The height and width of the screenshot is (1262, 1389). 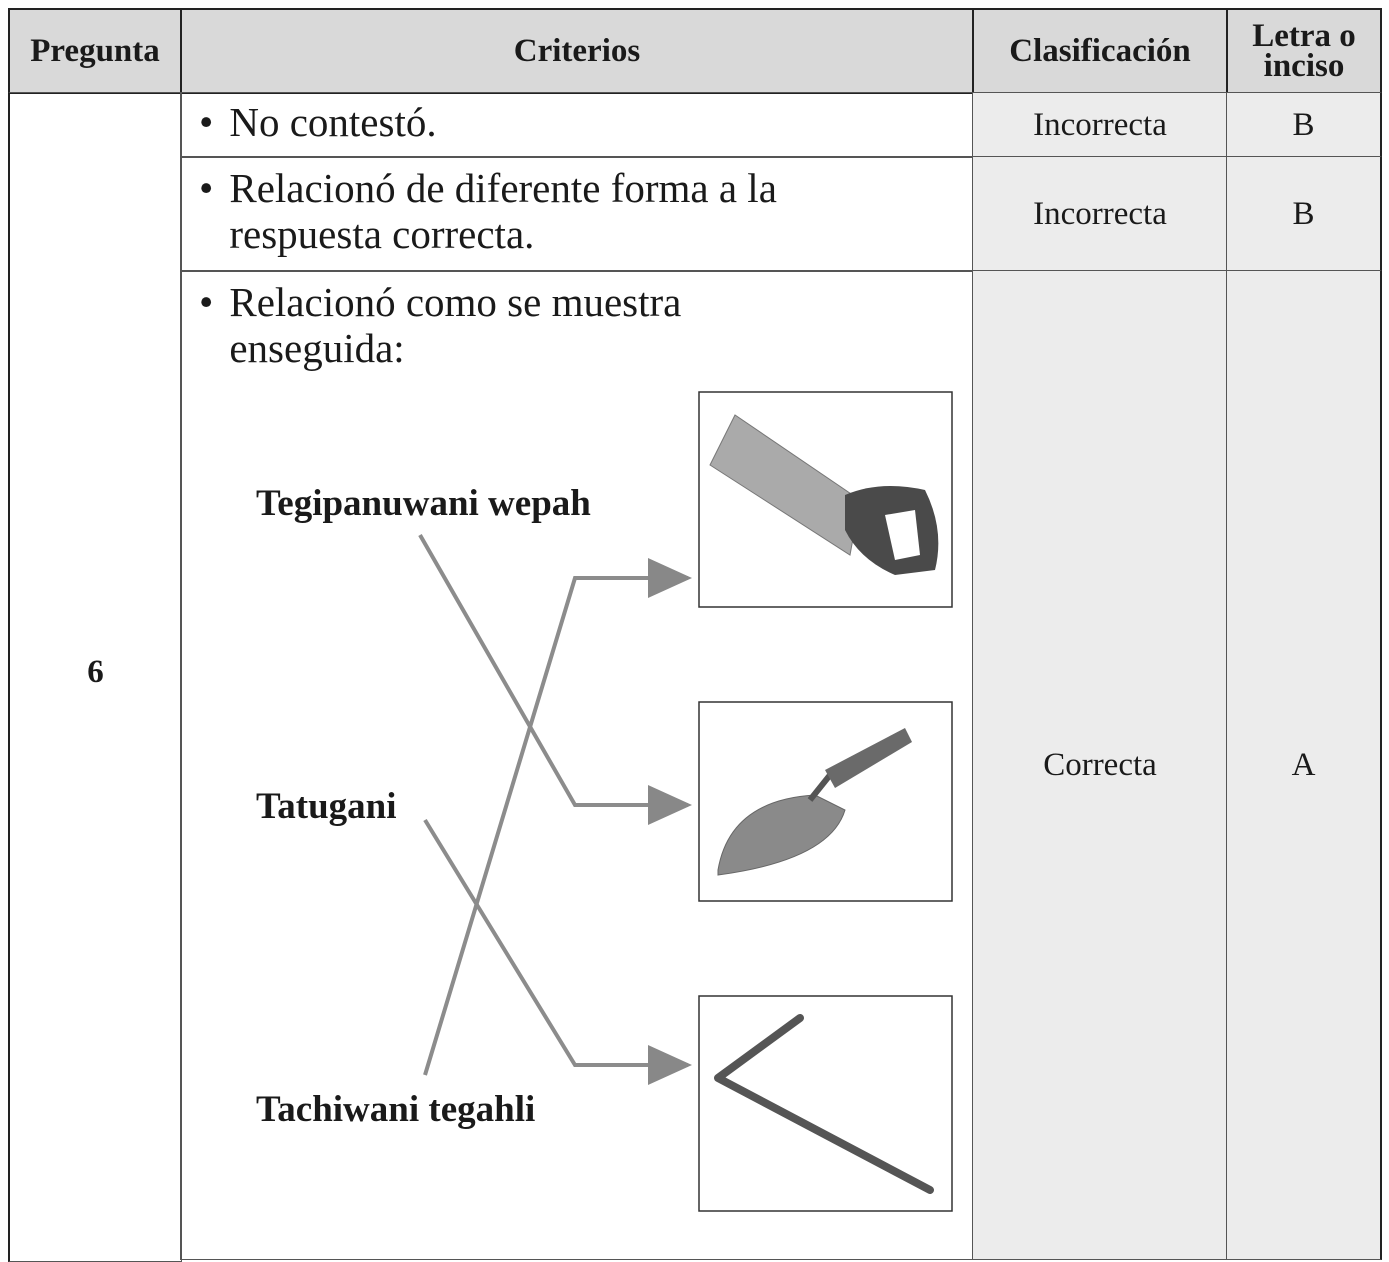 What do you see at coordinates (577, 125) in the screenshot?
I see `criterion: • No contestó.` at bounding box center [577, 125].